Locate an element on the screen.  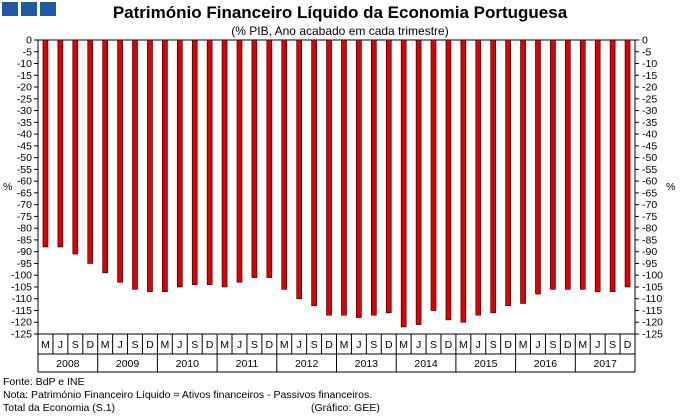
y-tick-label-right: -40 is located at coordinates (649, 135).